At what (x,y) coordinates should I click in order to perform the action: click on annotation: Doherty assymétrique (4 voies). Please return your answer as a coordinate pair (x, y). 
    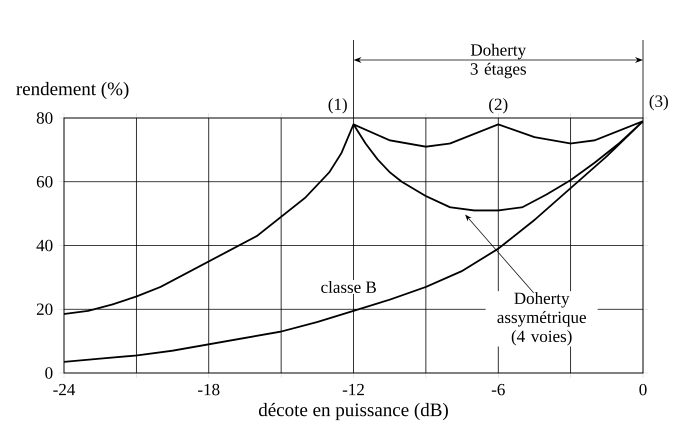
    Looking at the image, I should click on (541, 319).